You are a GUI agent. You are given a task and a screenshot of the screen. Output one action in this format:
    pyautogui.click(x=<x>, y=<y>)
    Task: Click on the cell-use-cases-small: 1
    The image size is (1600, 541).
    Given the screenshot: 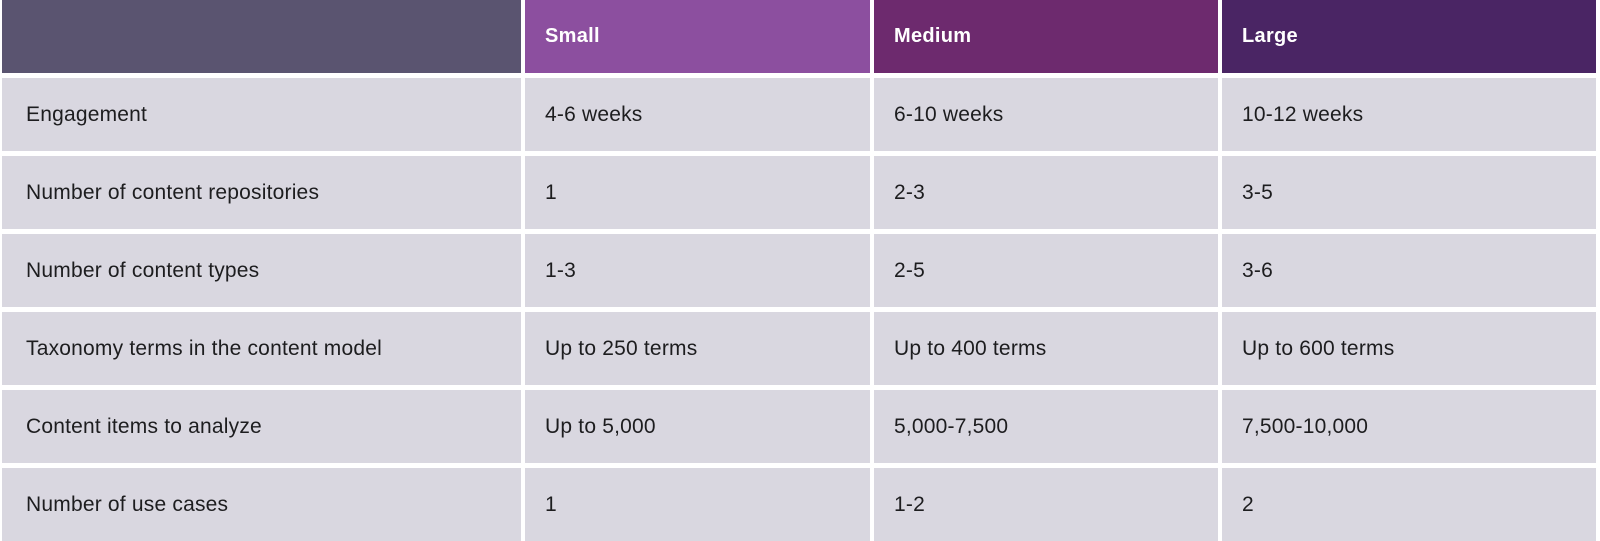 What is the action you would take?
    pyautogui.click(x=697, y=504)
    